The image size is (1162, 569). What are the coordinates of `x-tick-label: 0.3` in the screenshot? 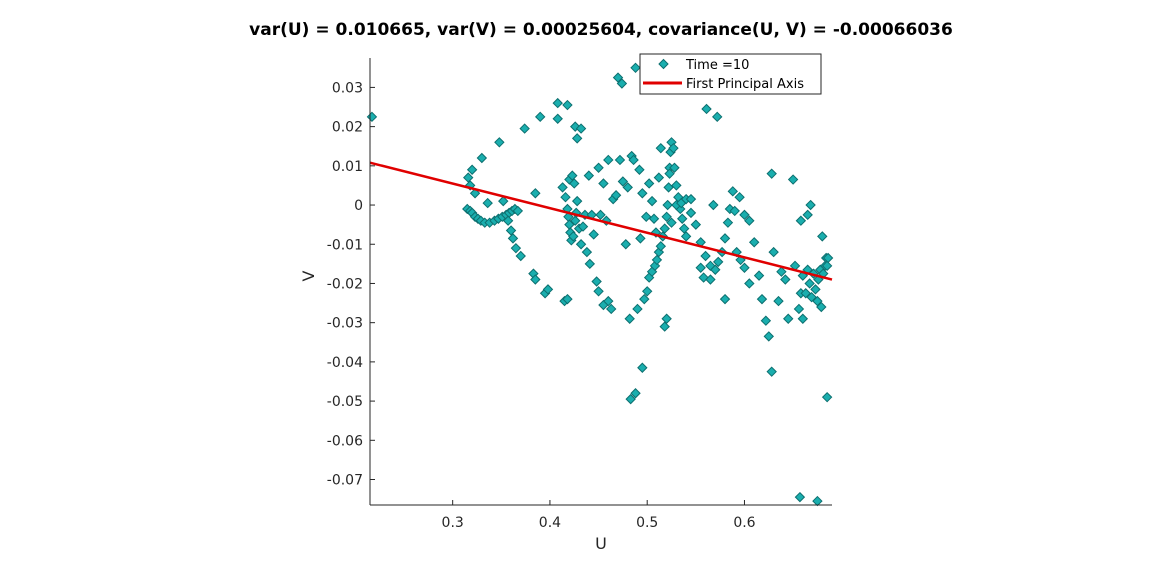 It's located at (453, 523).